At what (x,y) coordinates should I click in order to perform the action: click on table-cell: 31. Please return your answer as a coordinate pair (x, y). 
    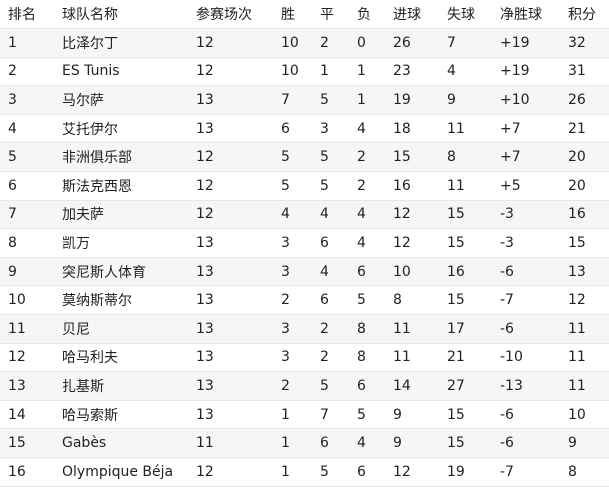
    Looking at the image, I should click on (584, 72).